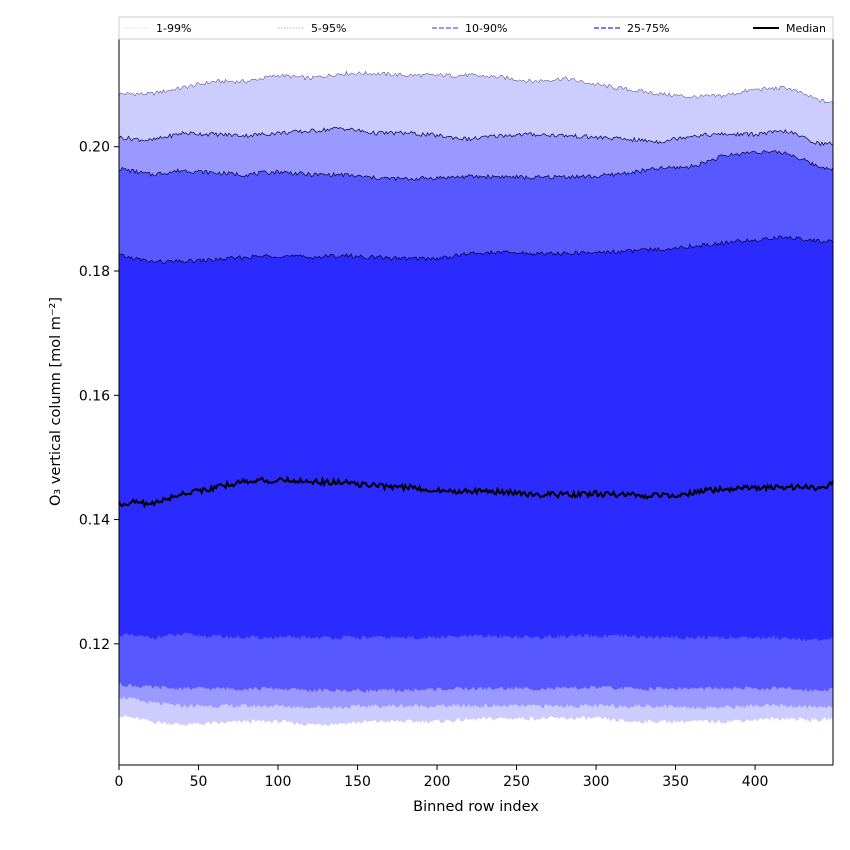 This screenshot has width=850, height=850. What do you see at coordinates (94, 148) in the screenshot?
I see `y-tick-label: 0.20` at bounding box center [94, 148].